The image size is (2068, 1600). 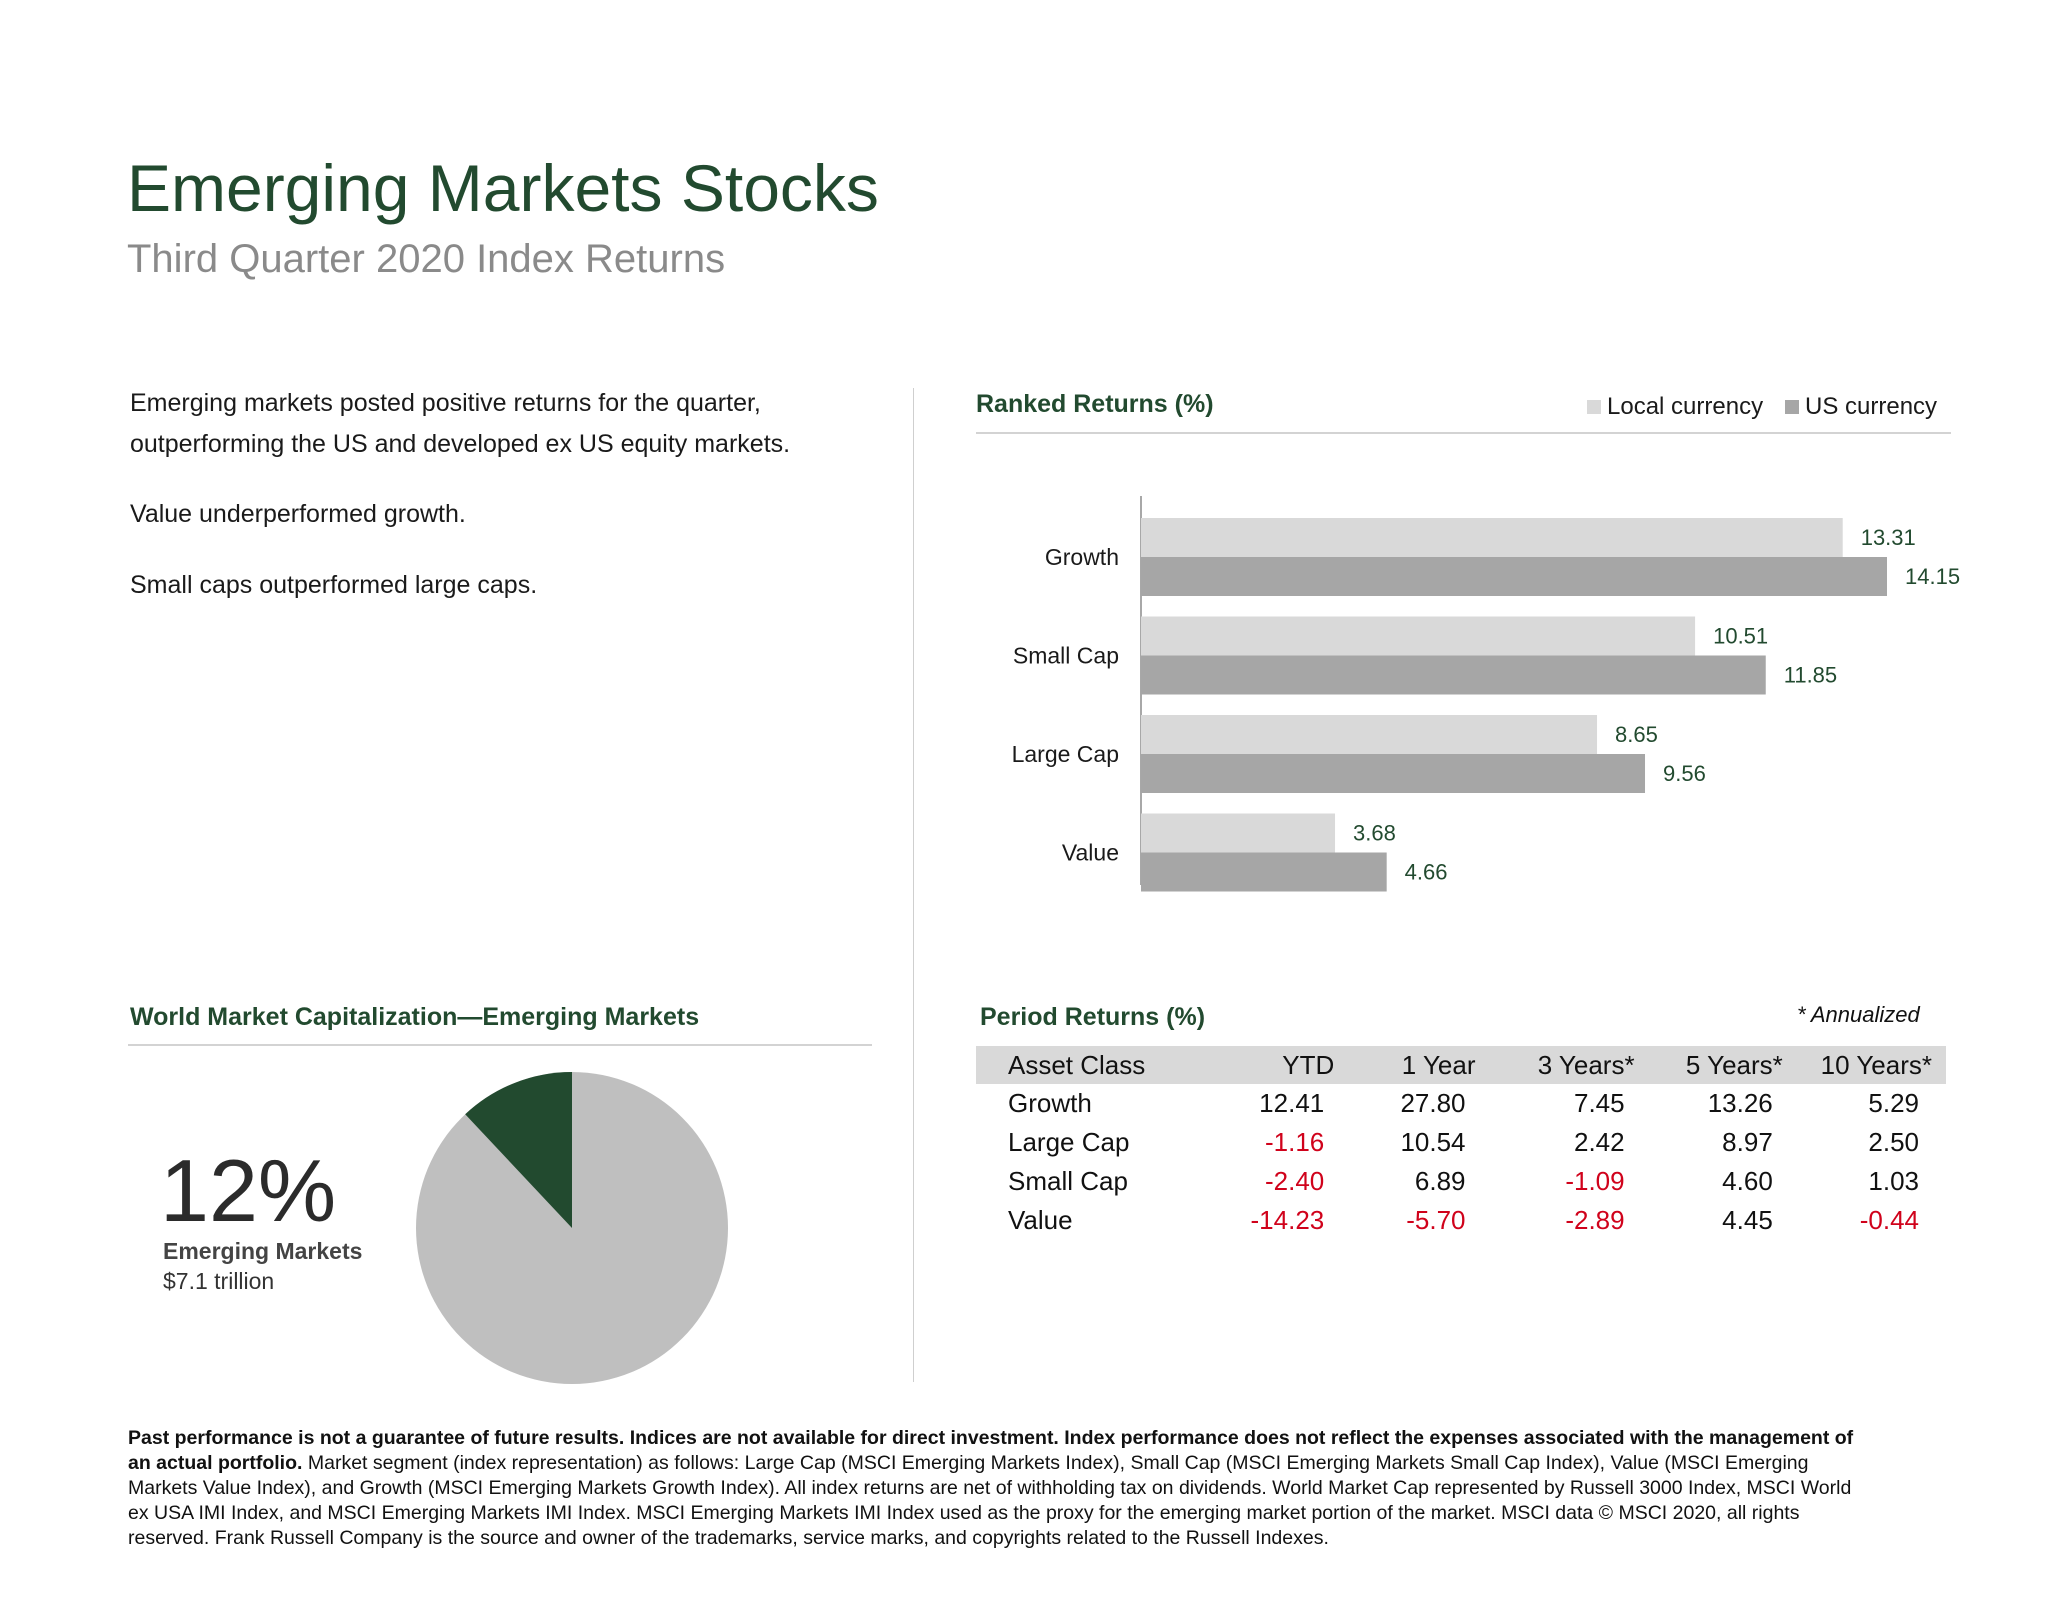 I want to click on emerging-label: Emerging Markets, so click(x=263, y=1251).